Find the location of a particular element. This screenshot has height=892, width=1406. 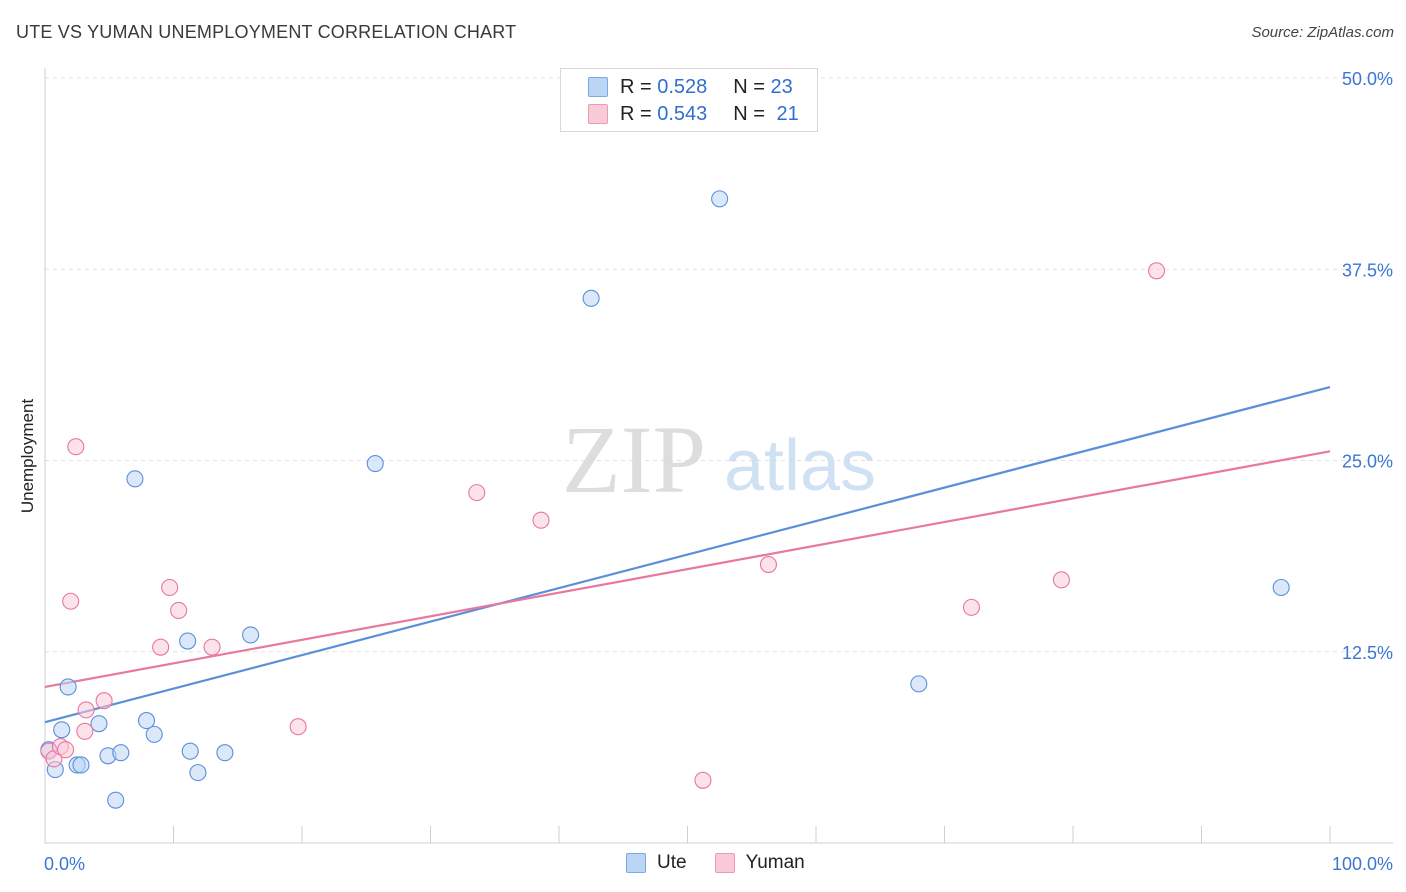

y-tick-label: 12.5% is located at coordinates (1367, 653).